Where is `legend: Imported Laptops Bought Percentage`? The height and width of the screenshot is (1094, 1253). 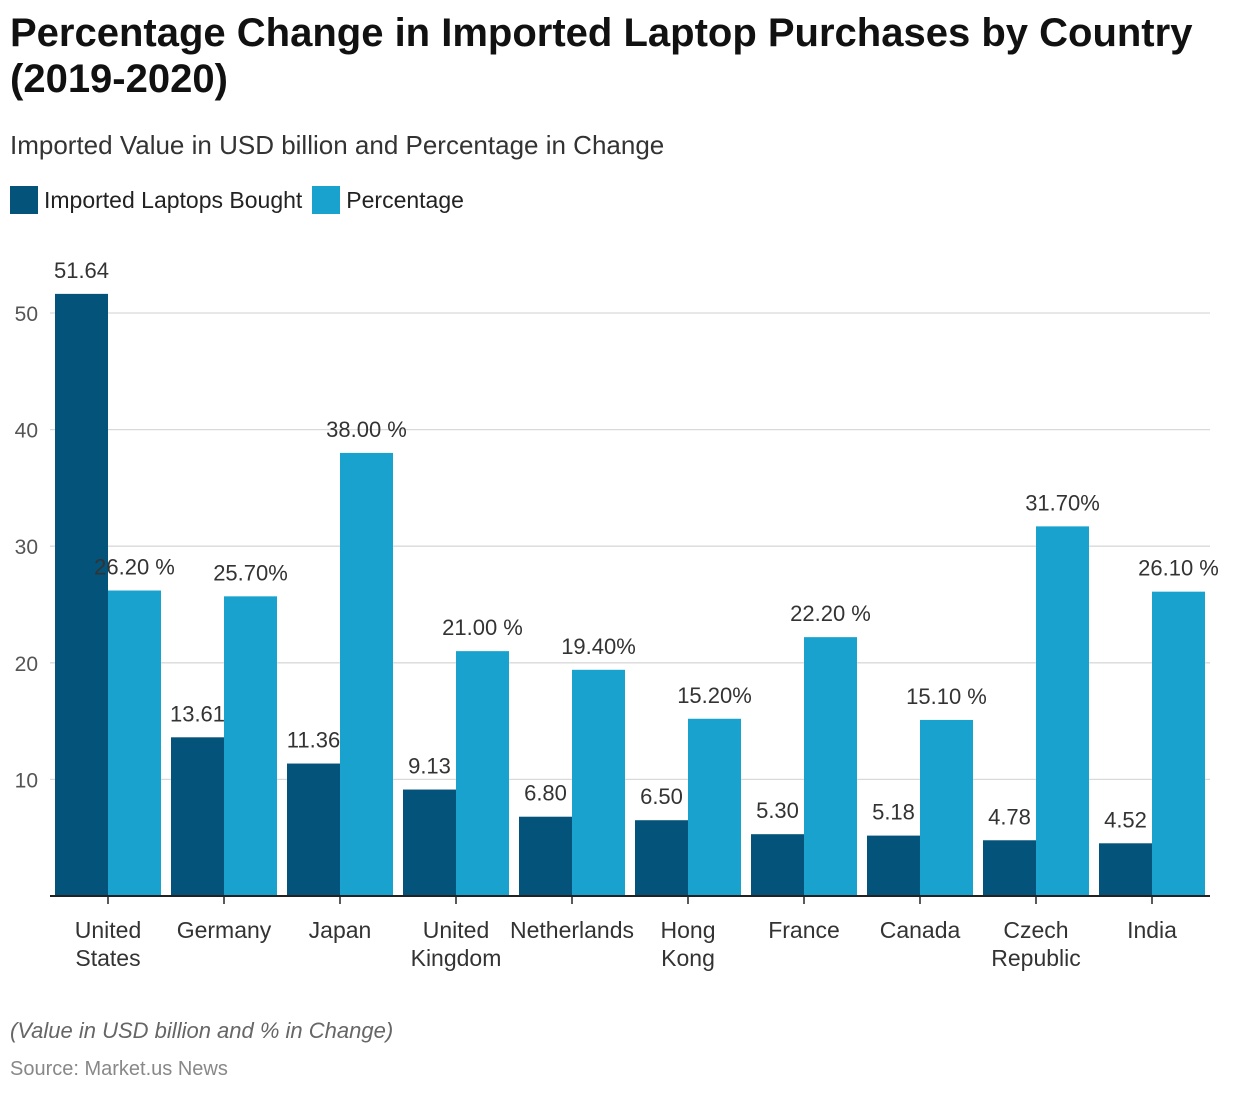
legend: Imported Laptops Bought Percentage is located at coordinates (242, 200).